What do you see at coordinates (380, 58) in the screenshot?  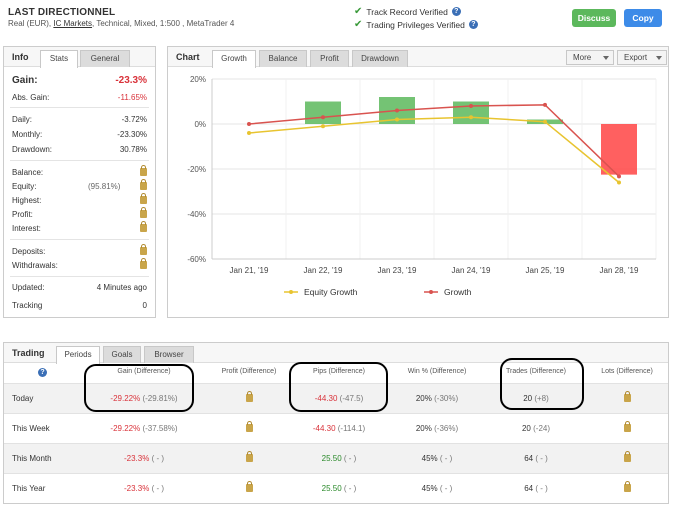 I see `tab-drawdown: Drawdown` at bounding box center [380, 58].